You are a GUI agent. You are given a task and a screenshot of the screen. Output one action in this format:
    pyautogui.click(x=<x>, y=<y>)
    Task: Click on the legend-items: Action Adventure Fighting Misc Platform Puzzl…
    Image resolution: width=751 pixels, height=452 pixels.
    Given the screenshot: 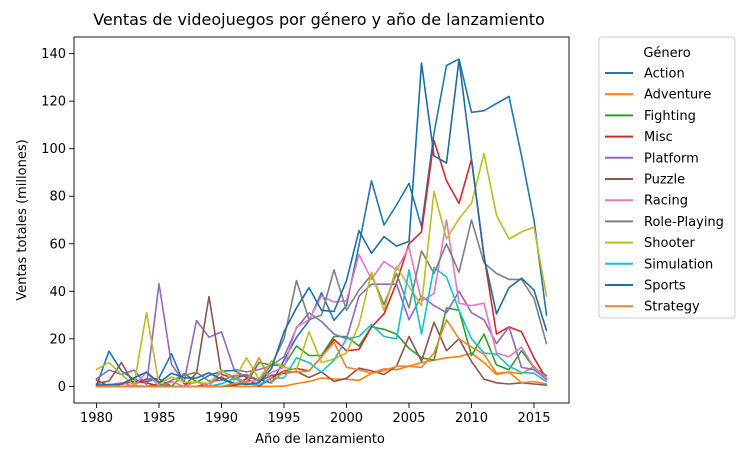 What is the action you would take?
    pyautogui.click(x=664, y=191)
    